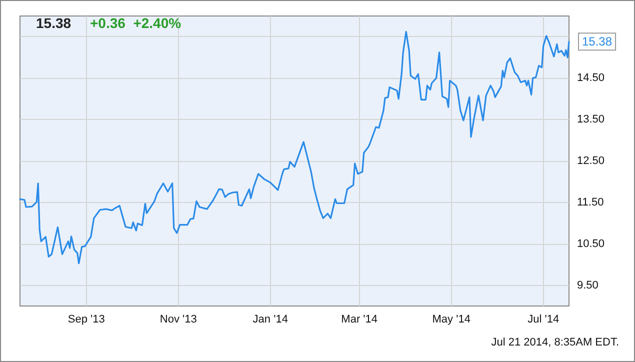  I want to click on x-tick-label: Jul '14, so click(544, 320).